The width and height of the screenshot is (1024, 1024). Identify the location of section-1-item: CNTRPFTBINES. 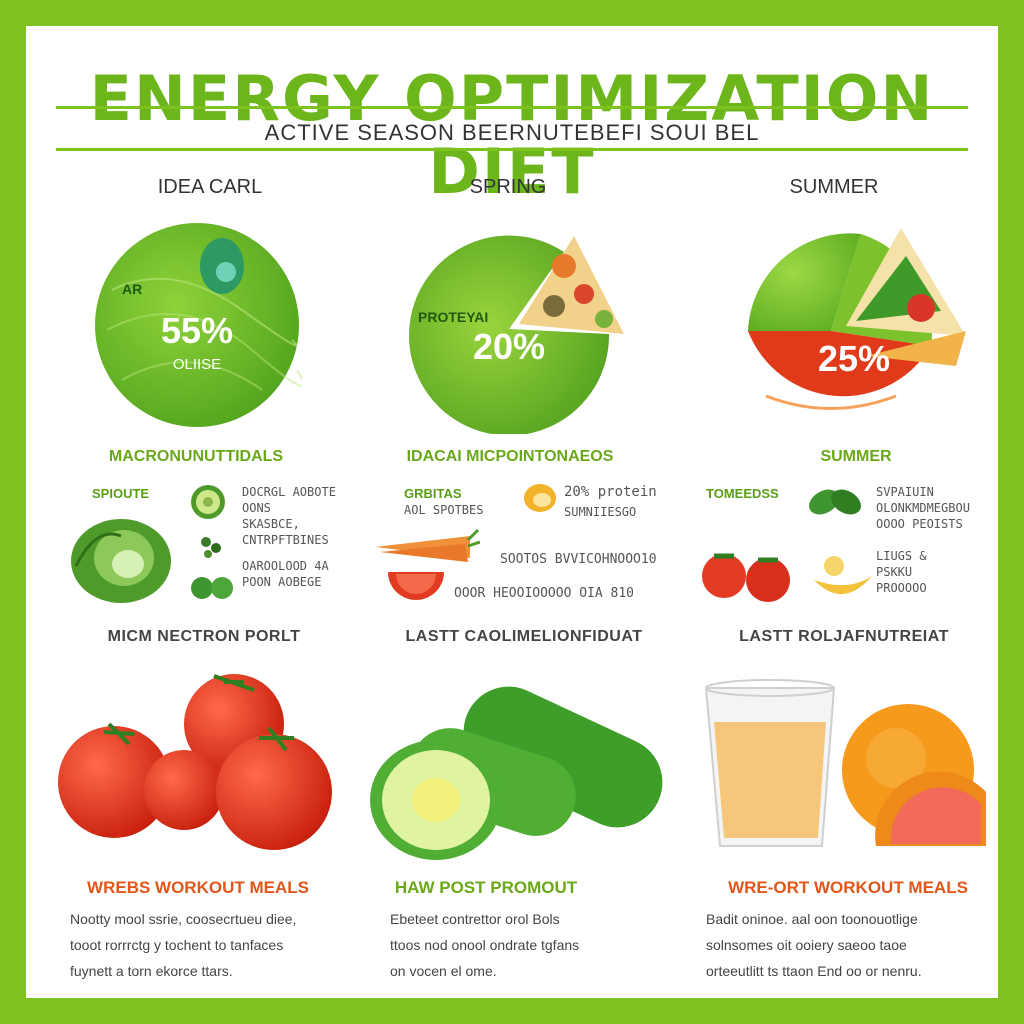
(285, 540).